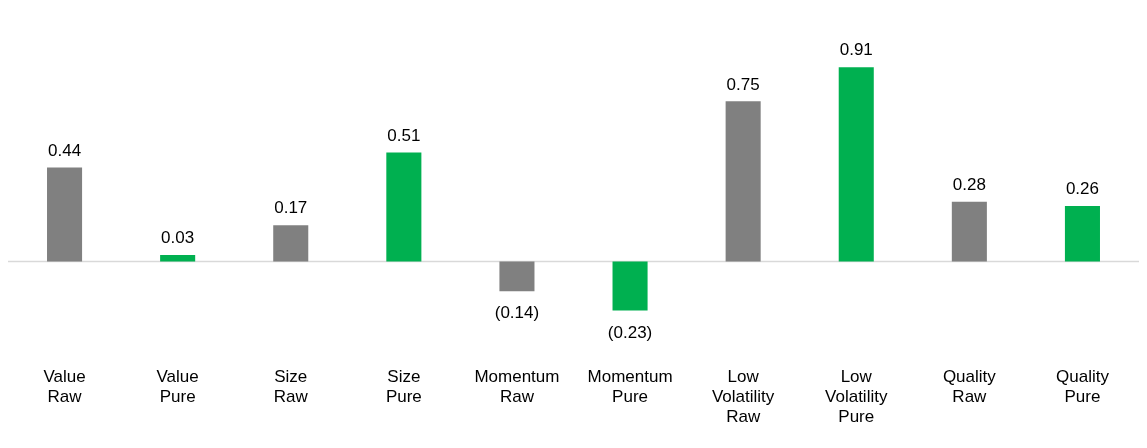  What do you see at coordinates (856, 50) in the screenshot?
I see `data-label: 0.91` at bounding box center [856, 50].